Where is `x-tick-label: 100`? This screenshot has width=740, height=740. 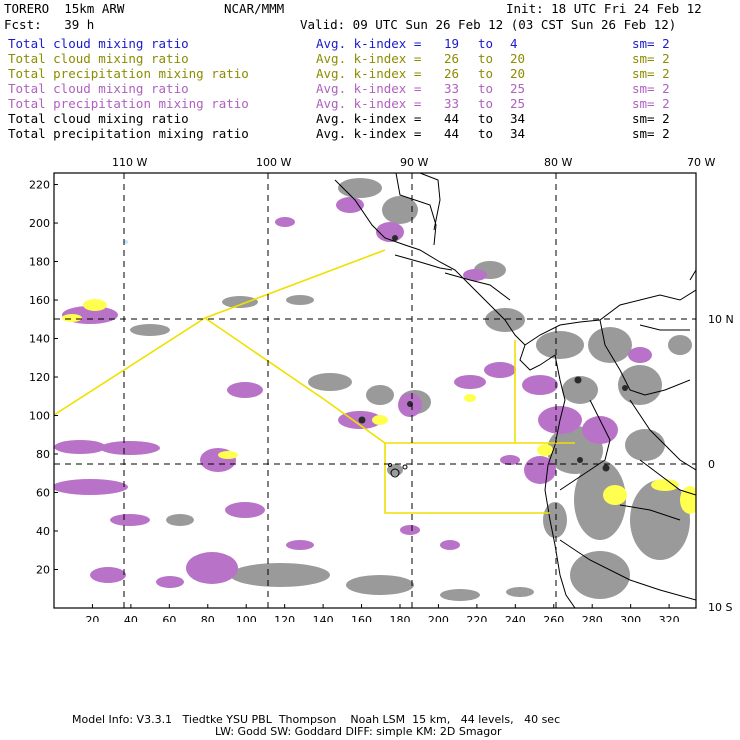
x-tick-label: 100 is located at coordinates (246, 618).